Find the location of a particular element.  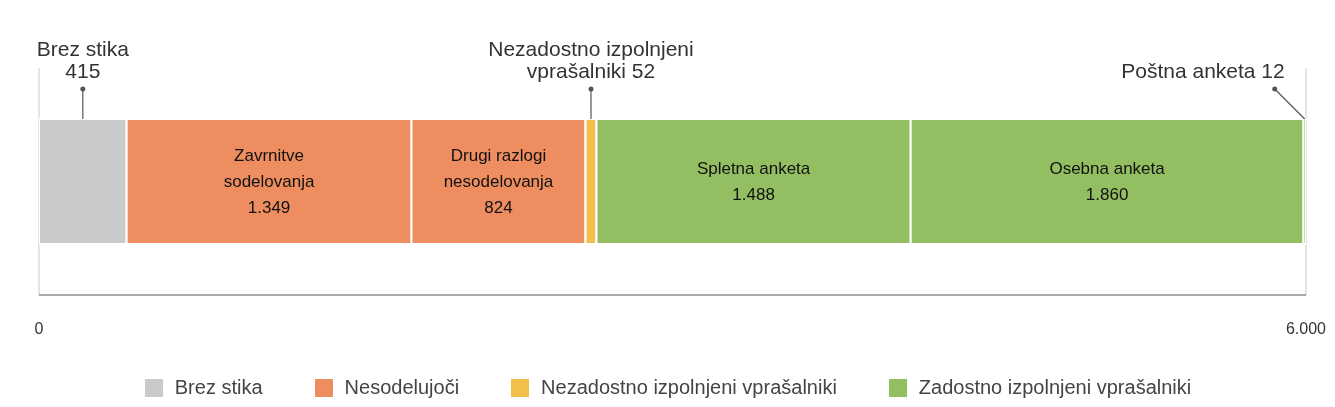

legend-label: Nezadostno izpolnjeni vprašalniki is located at coordinates (689, 387).